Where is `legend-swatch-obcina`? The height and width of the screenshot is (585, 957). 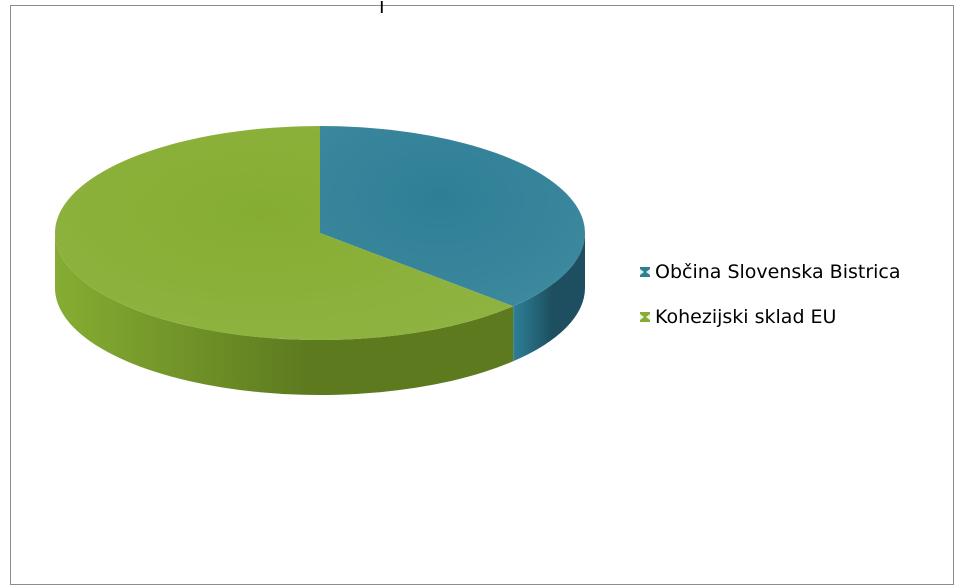
legend-swatch-obcina is located at coordinates (645, 271).